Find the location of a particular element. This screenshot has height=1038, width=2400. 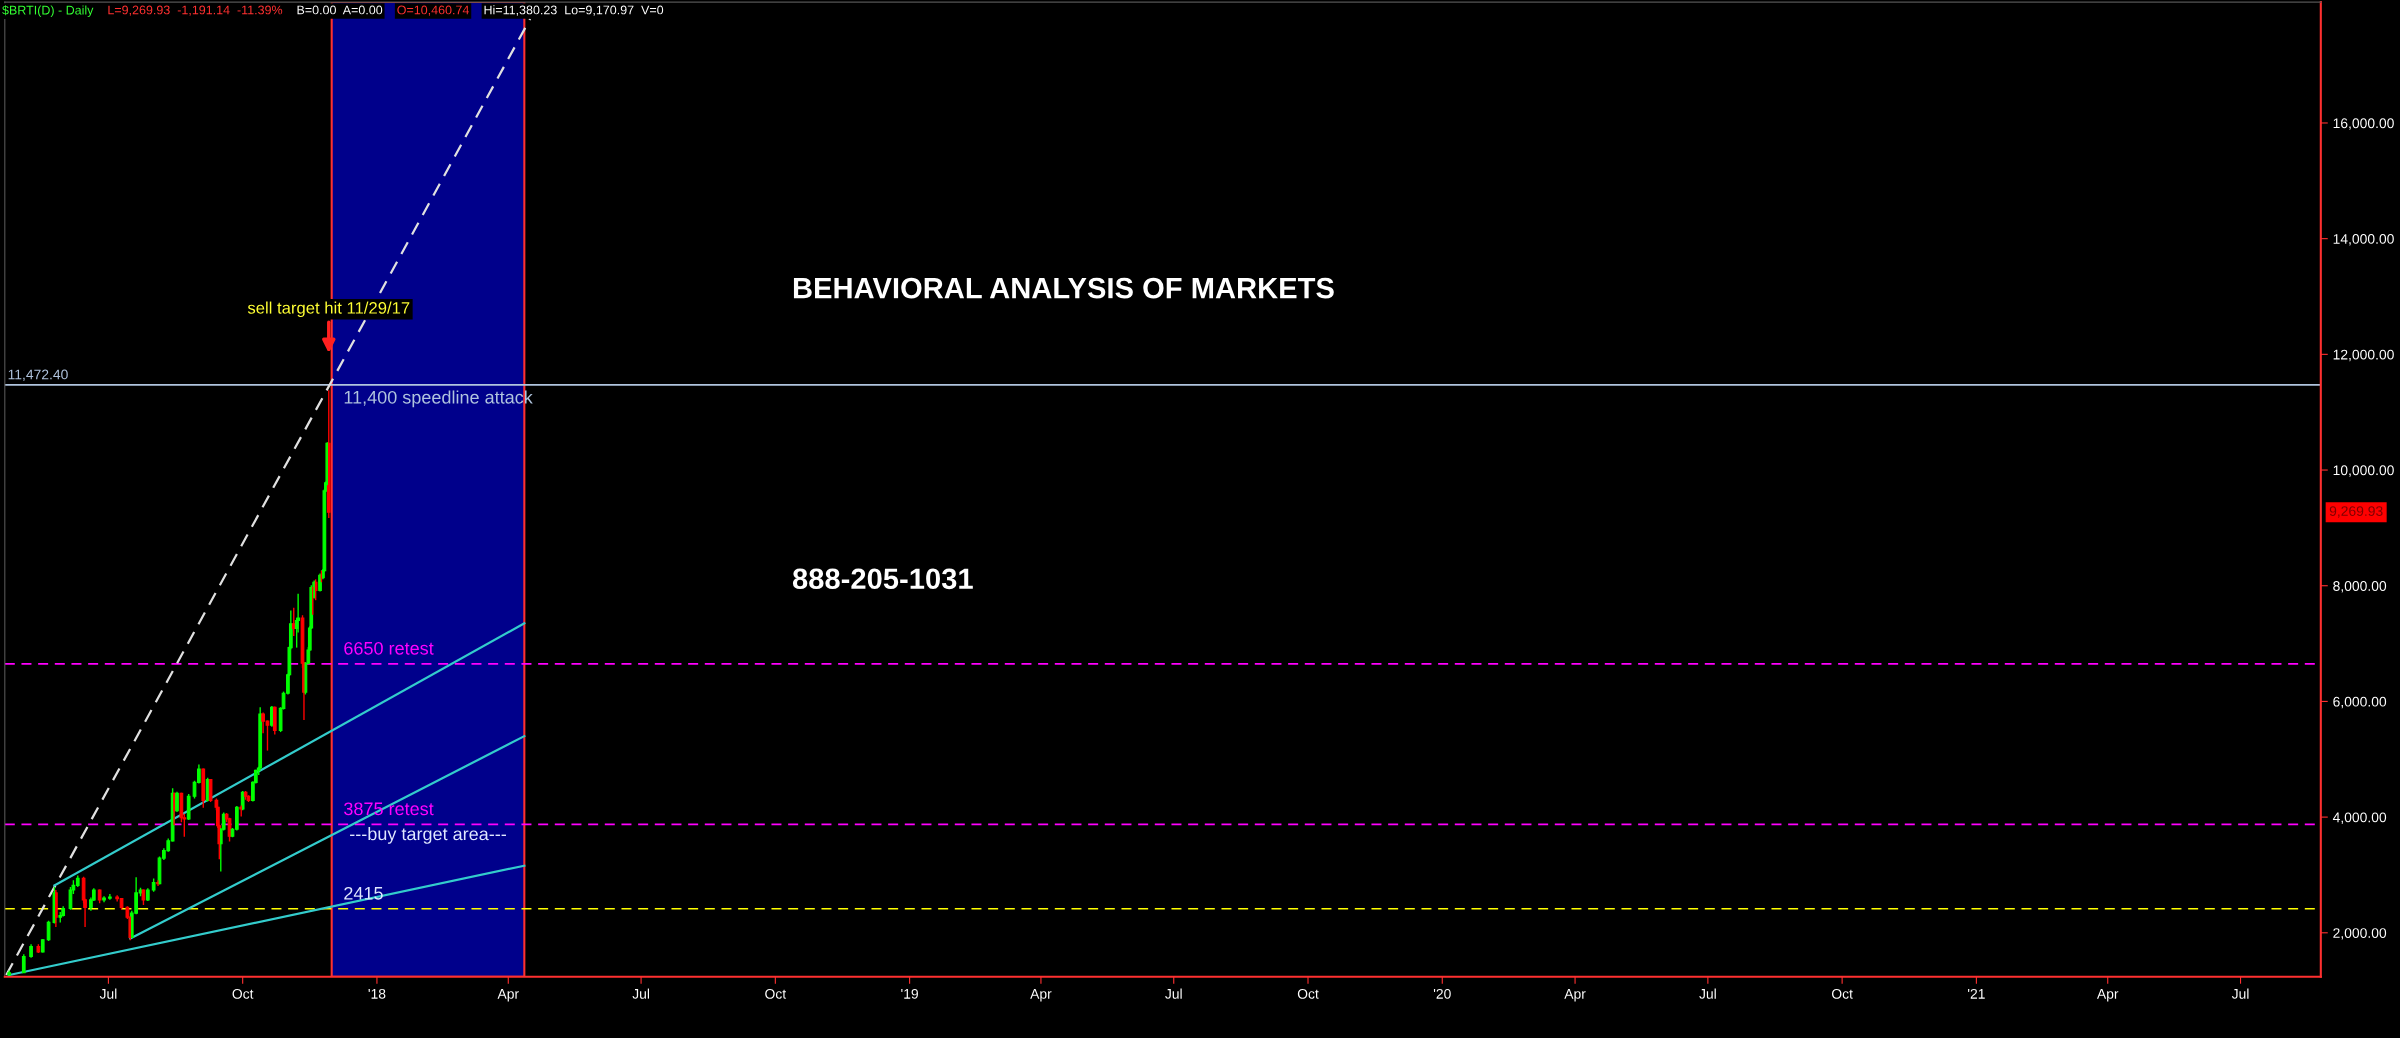

x-tick-label: '20 is located at coordinates (1442, 993).